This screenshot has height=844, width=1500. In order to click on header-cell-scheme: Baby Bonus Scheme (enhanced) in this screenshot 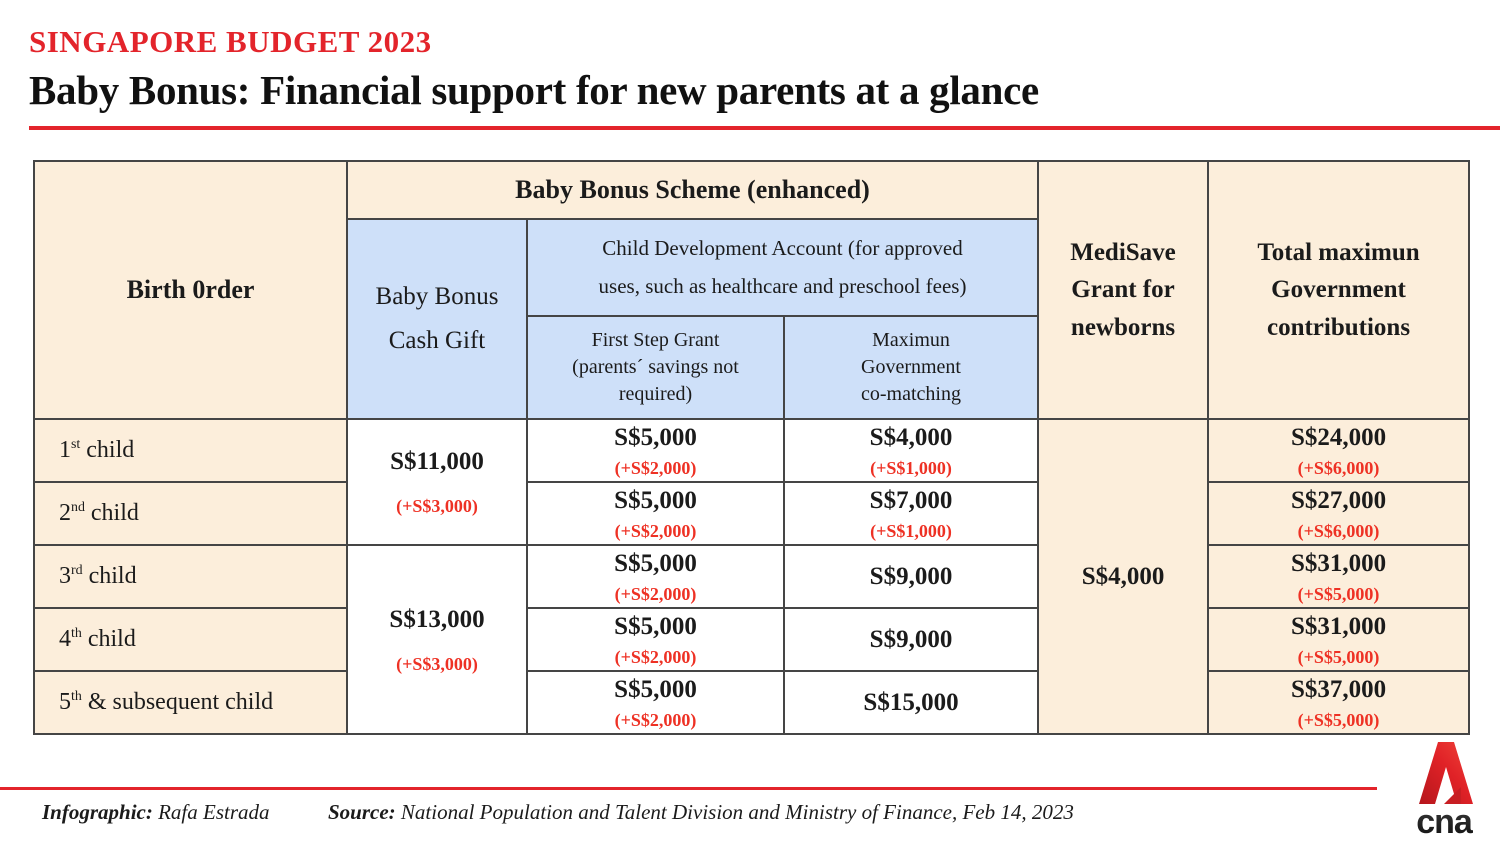, I will do `click(692, 190)`.